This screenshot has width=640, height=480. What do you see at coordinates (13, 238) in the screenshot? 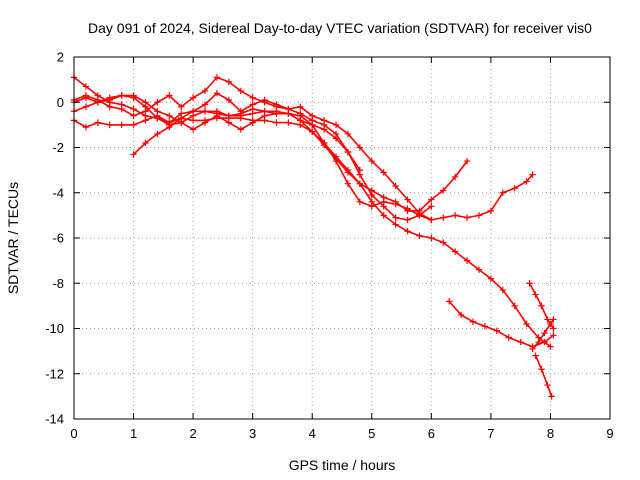
I see `y-axis-title: SDTVAR / TECUs` at bounding box center [13, 238].